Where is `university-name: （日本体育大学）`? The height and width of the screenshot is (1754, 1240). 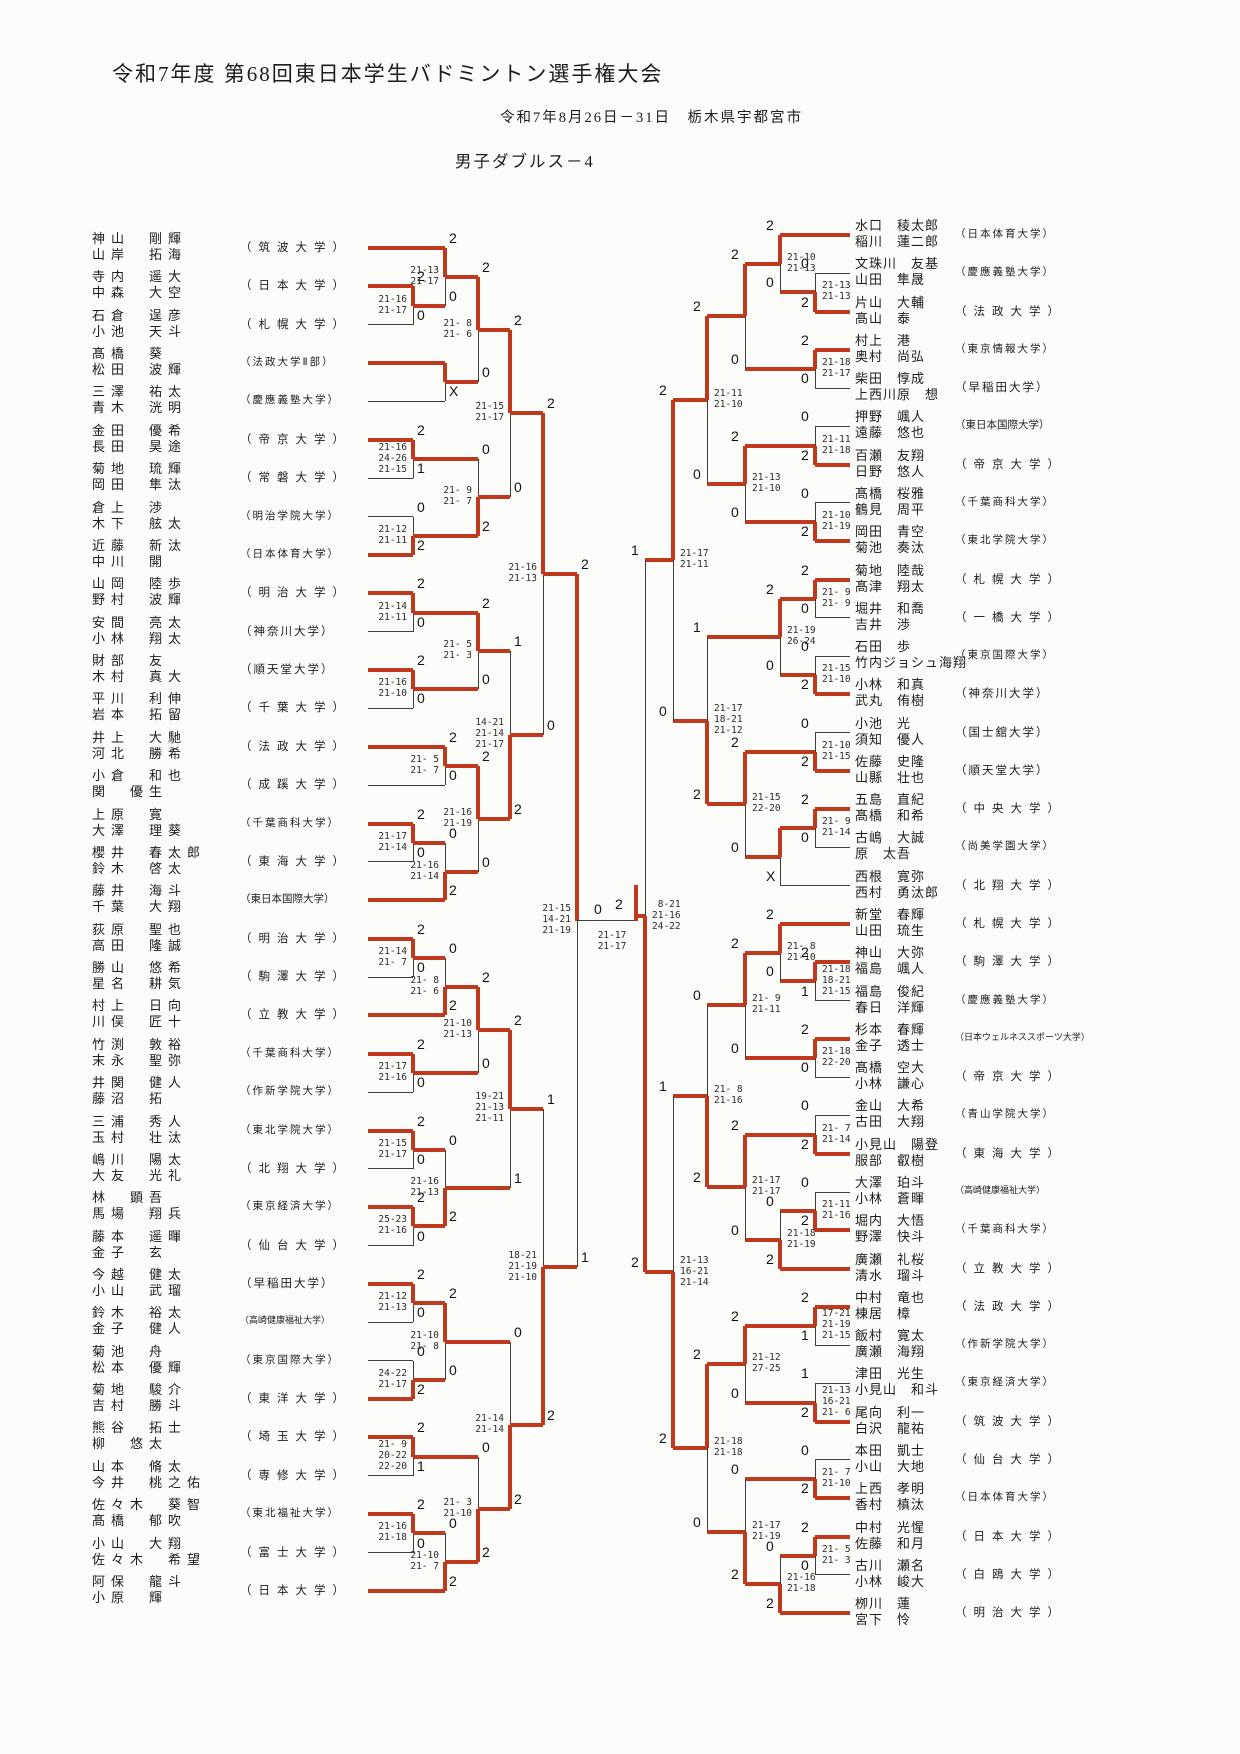 university-name: （日本体育大学） is located at coordinates (290, 554).